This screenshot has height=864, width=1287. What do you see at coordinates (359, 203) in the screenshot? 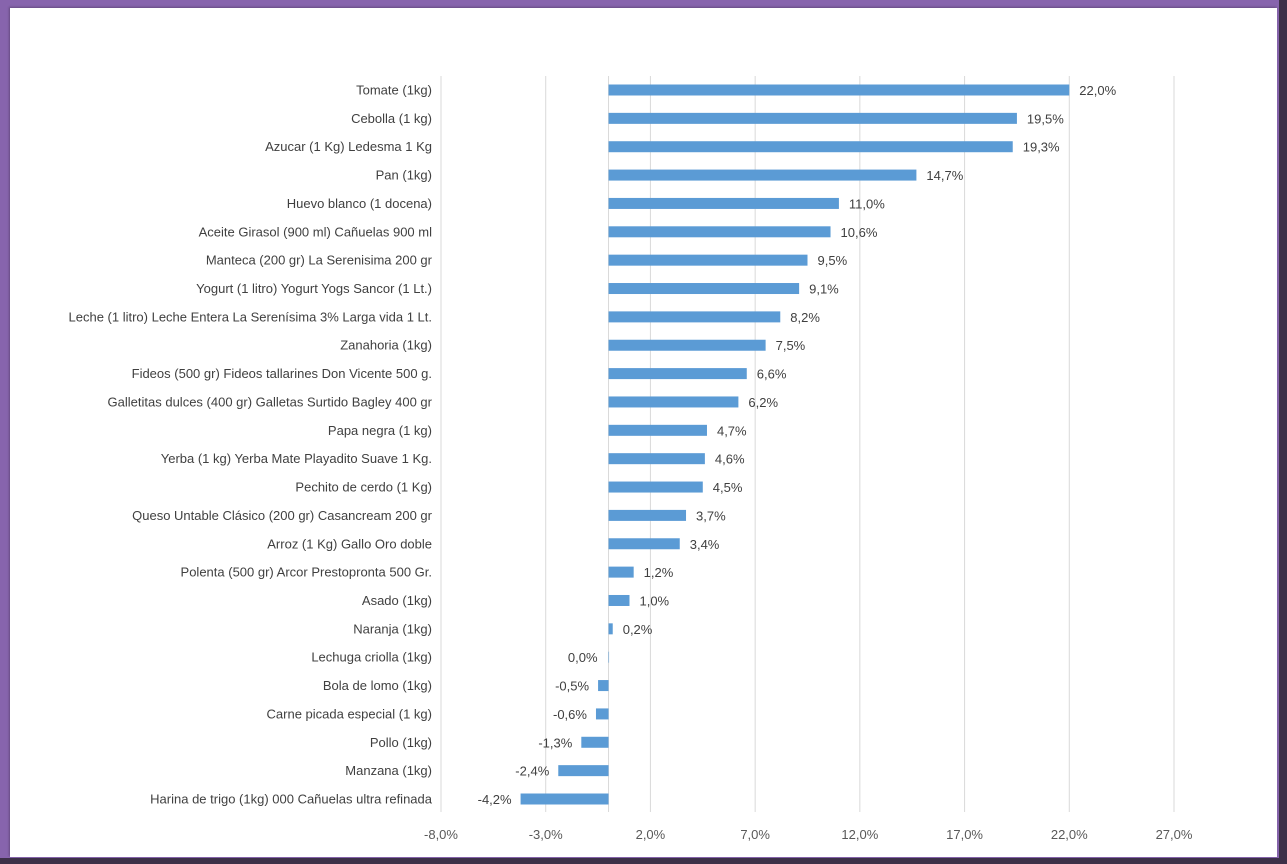
I see `category-label: Huevo blanco (1 docena)` at bounding box center [359, 203].